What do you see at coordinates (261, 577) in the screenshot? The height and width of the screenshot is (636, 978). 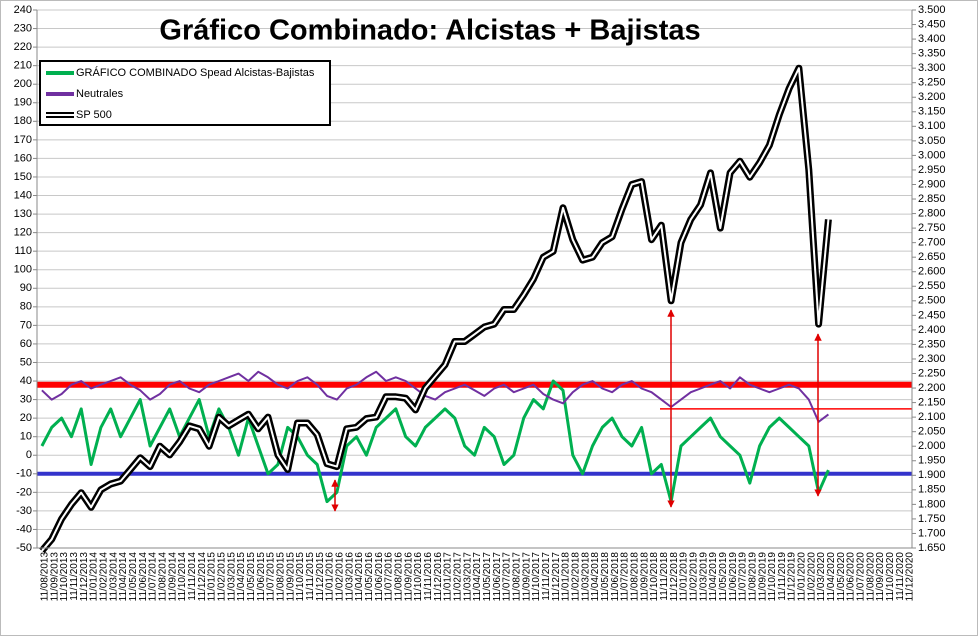 I see `x-tick-label: 11/06/2015` at bounding box center [261, 577].